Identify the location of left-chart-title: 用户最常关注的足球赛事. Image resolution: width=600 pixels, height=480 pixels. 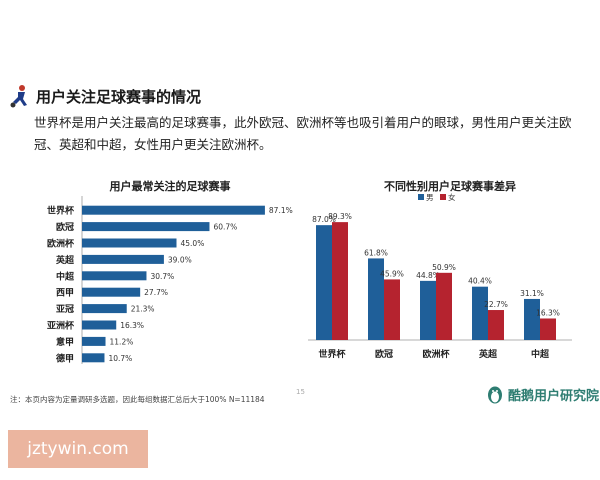
(170, 186).